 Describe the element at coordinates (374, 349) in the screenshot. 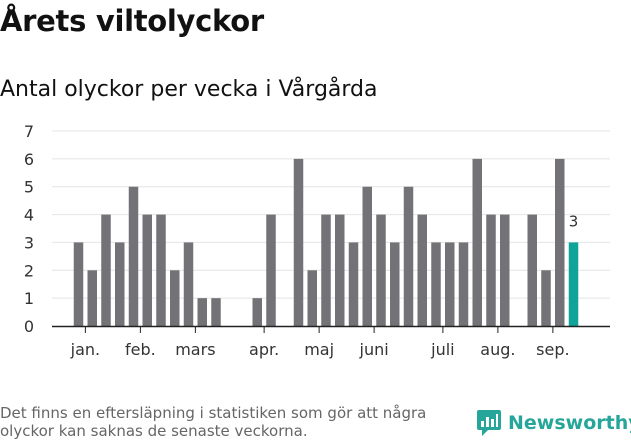

I see `x-tick-label: juni` at that location.